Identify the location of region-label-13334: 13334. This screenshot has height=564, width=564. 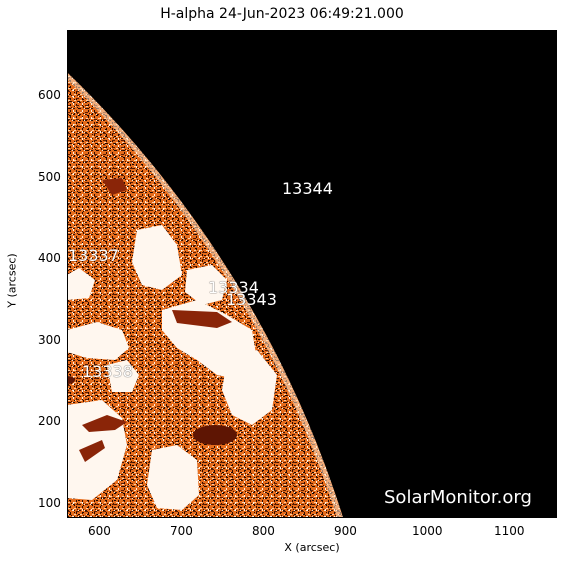
(233, 287).